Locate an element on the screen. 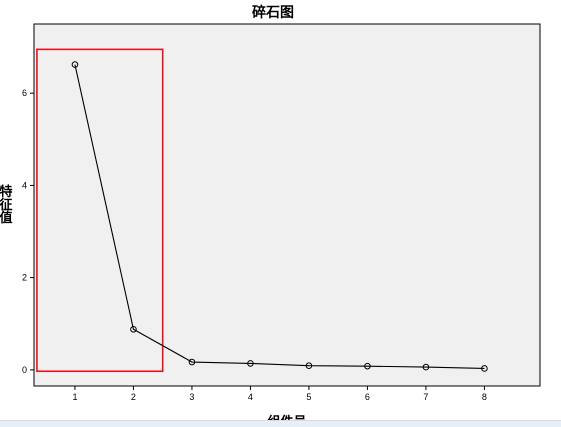 The width and height of the screenshot is (561, 427). y-axis-label-char: 特 is located at coordinates (6, 192).